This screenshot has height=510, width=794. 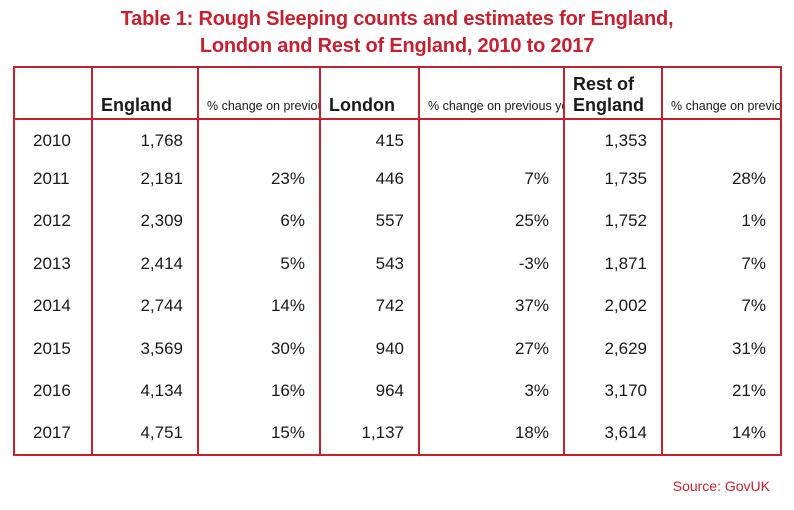 I want to click on cell-london: 415, so click(x=369, y=138).